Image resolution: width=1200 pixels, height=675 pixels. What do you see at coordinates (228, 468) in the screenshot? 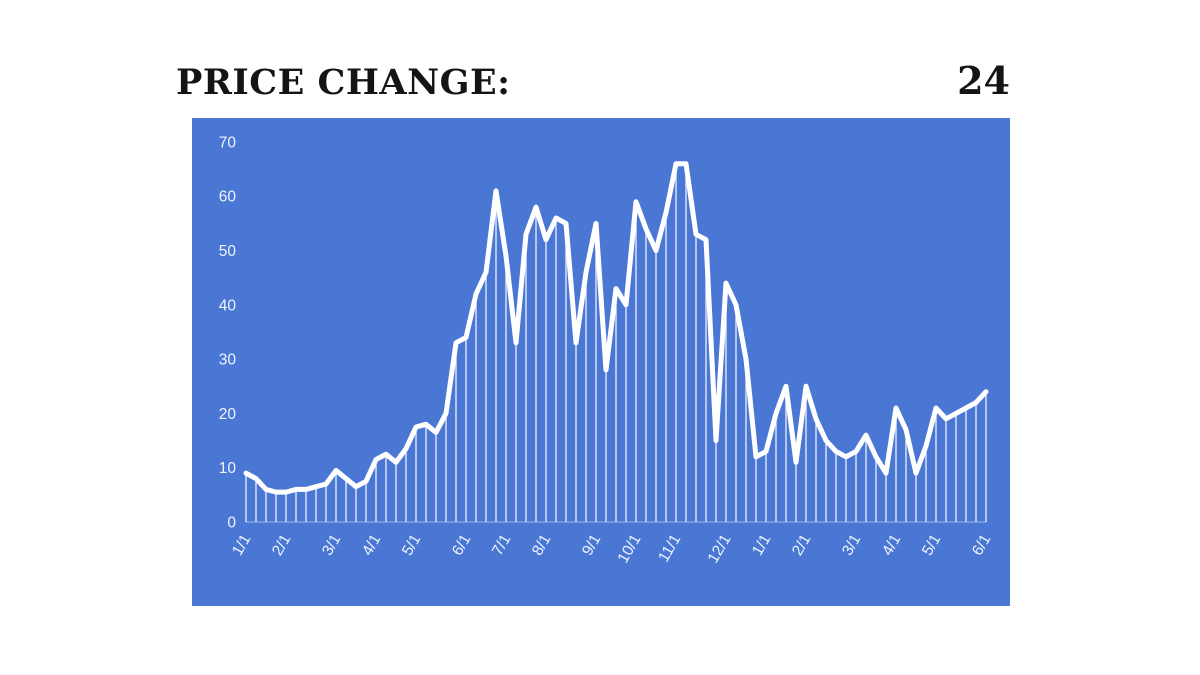
I see `y-tick-label: 10` at bounding box center [228, 468].